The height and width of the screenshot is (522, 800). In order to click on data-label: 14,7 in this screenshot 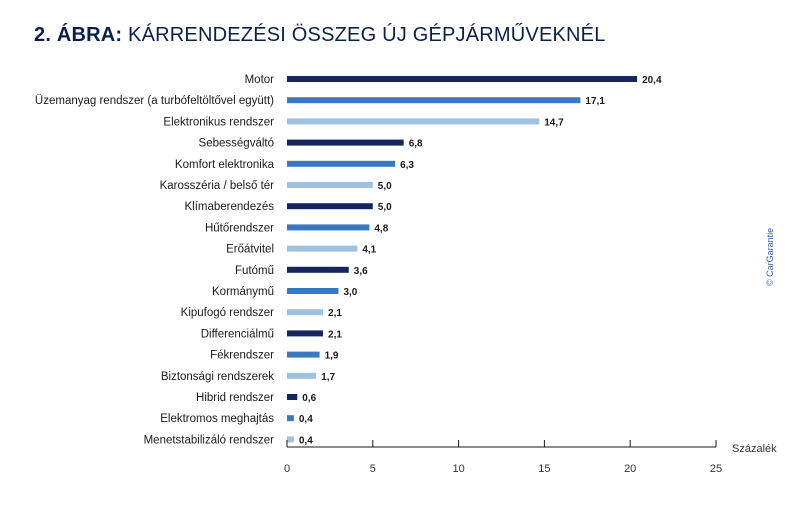, I will do `click(554, 122)`.